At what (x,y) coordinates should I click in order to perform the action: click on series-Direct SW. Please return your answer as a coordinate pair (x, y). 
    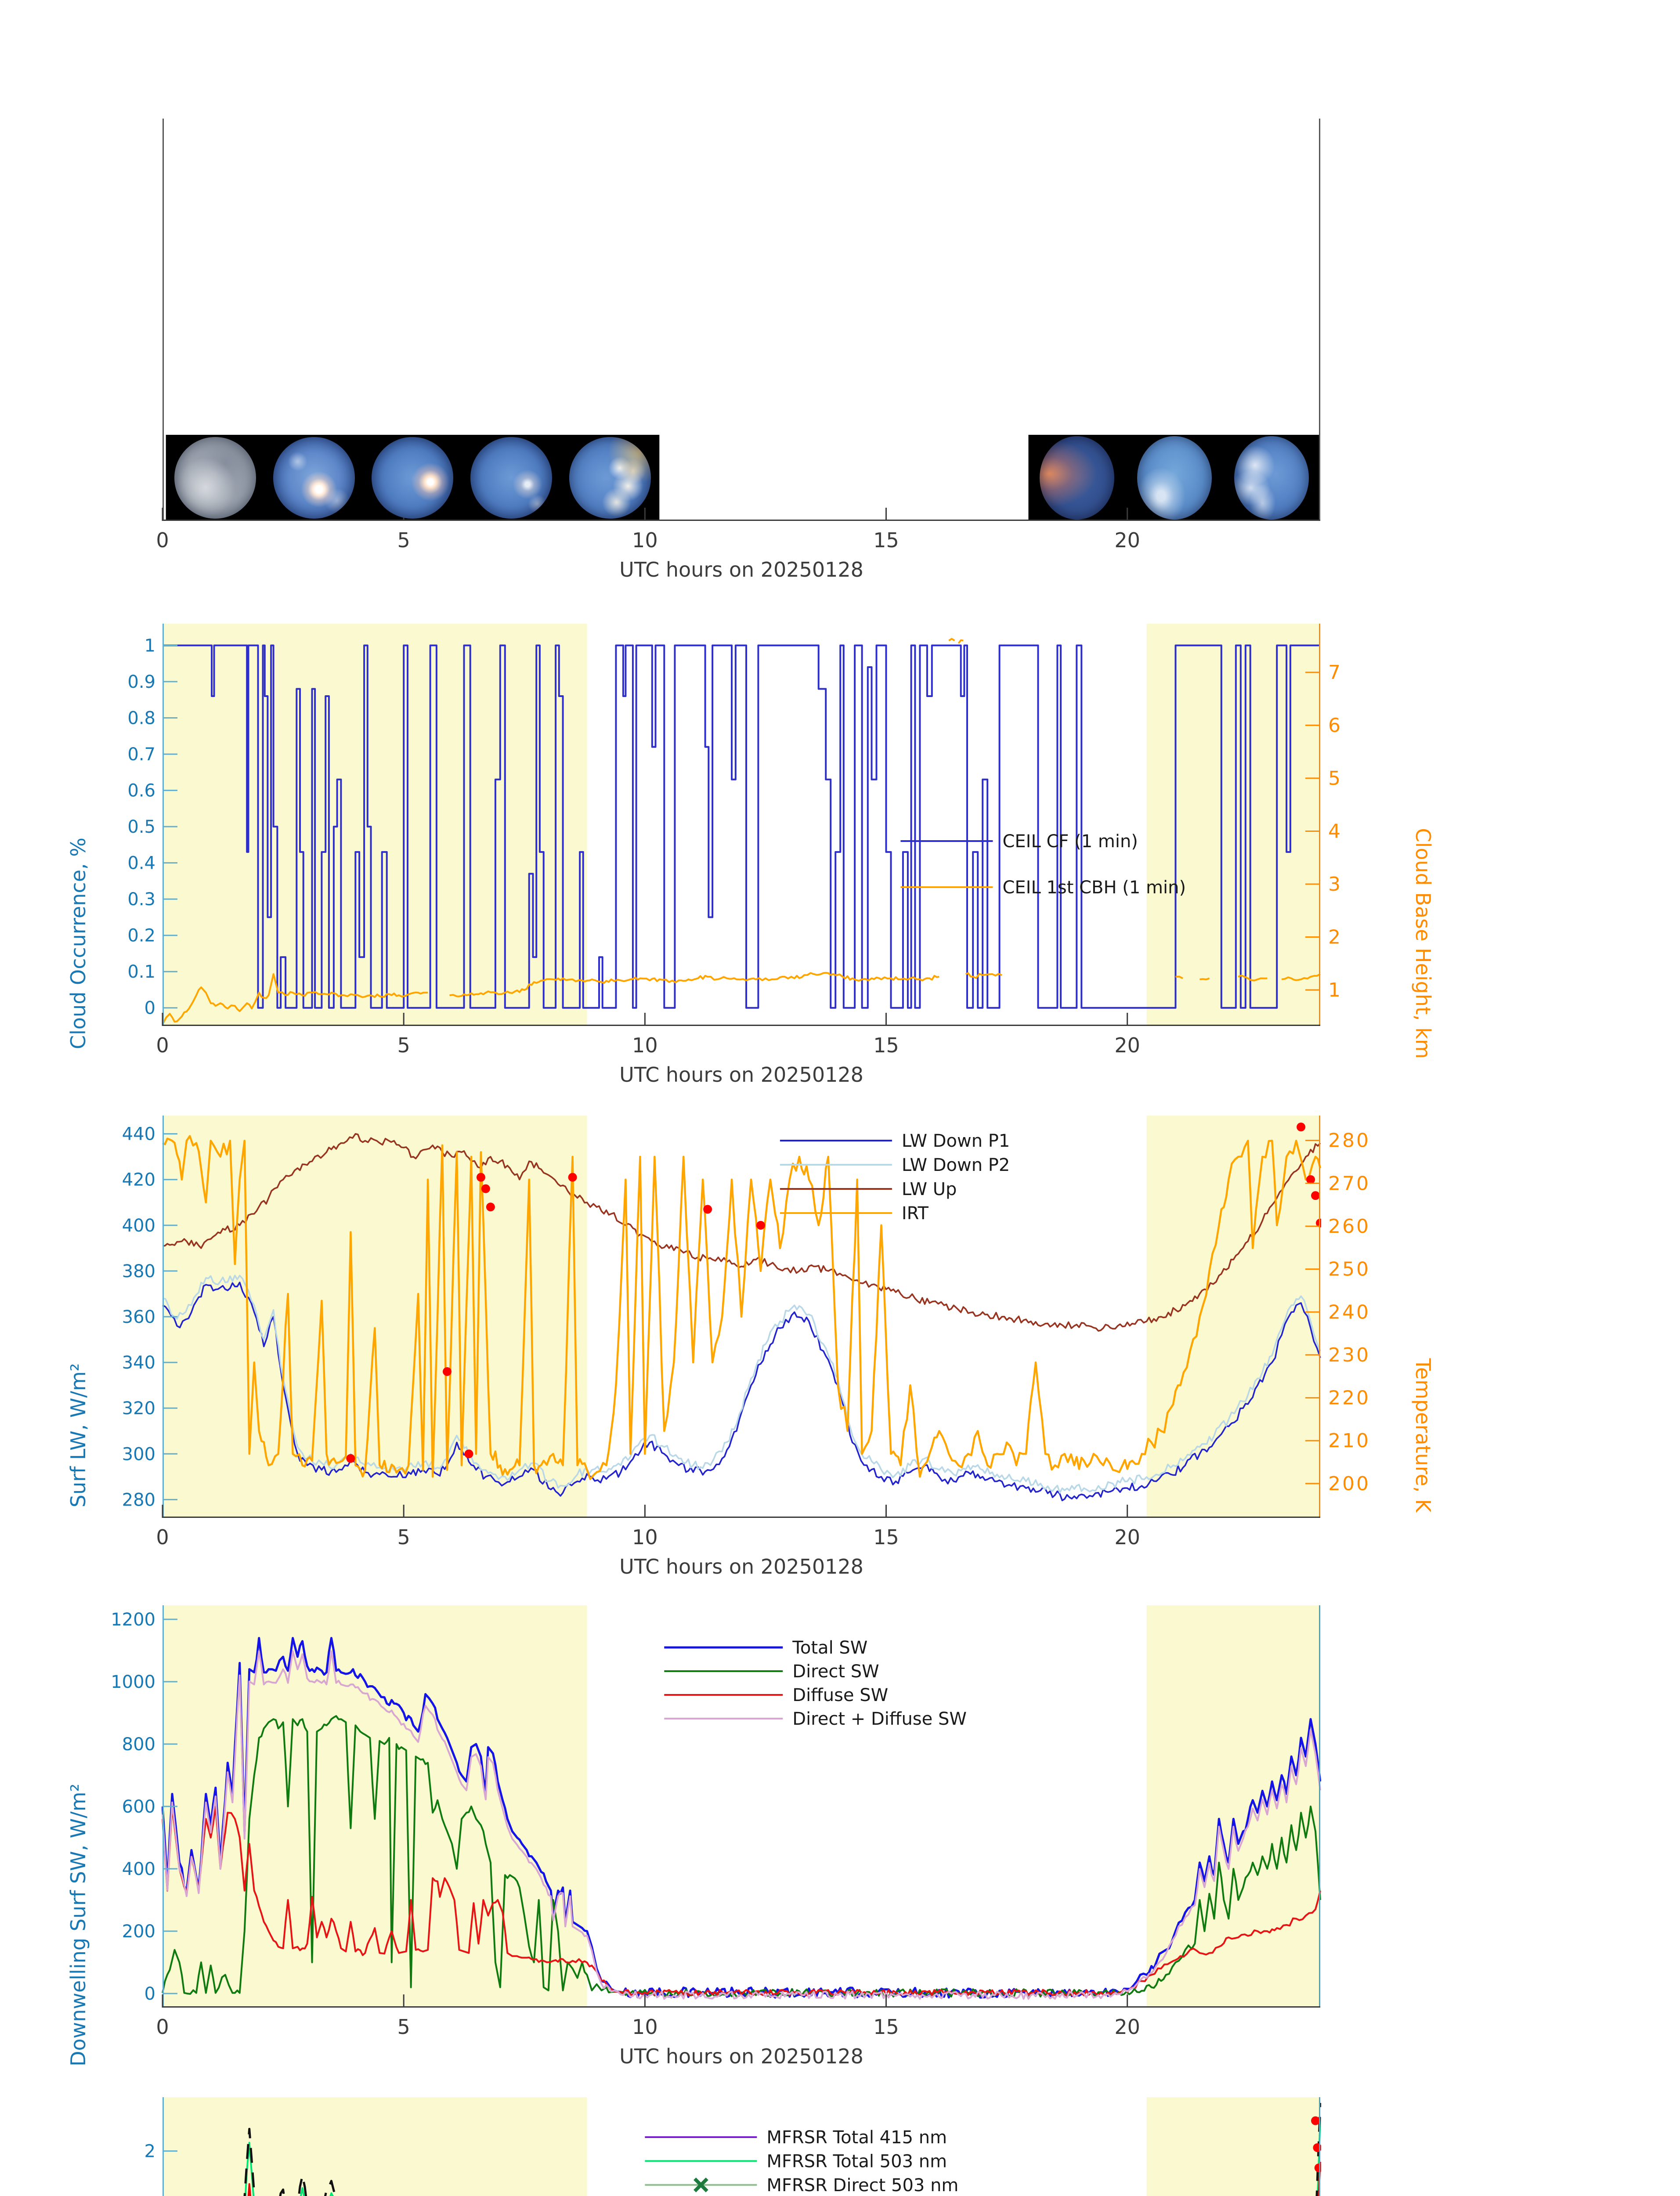
    Looking at the image, I should click on (742, 1856).